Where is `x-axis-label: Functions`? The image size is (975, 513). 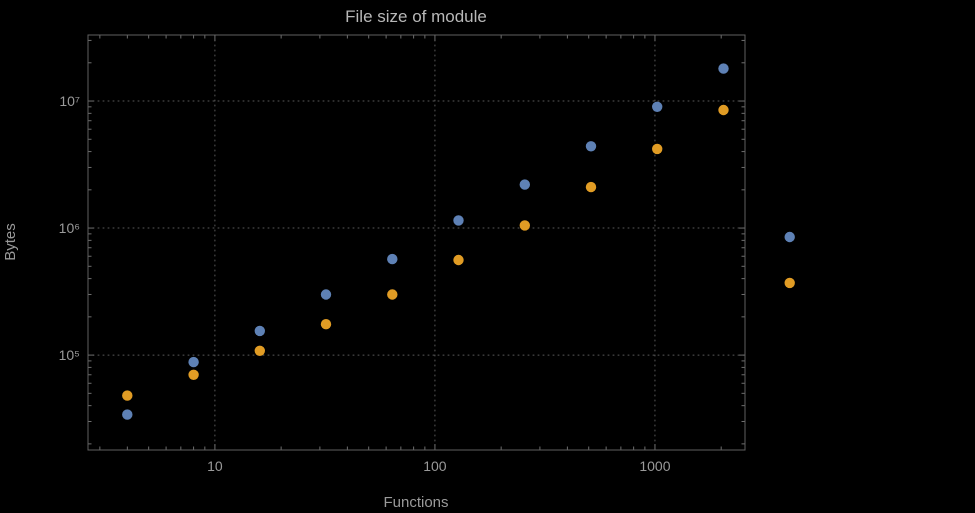 x-axis-label: Functions is located at coordinates (415, 502).